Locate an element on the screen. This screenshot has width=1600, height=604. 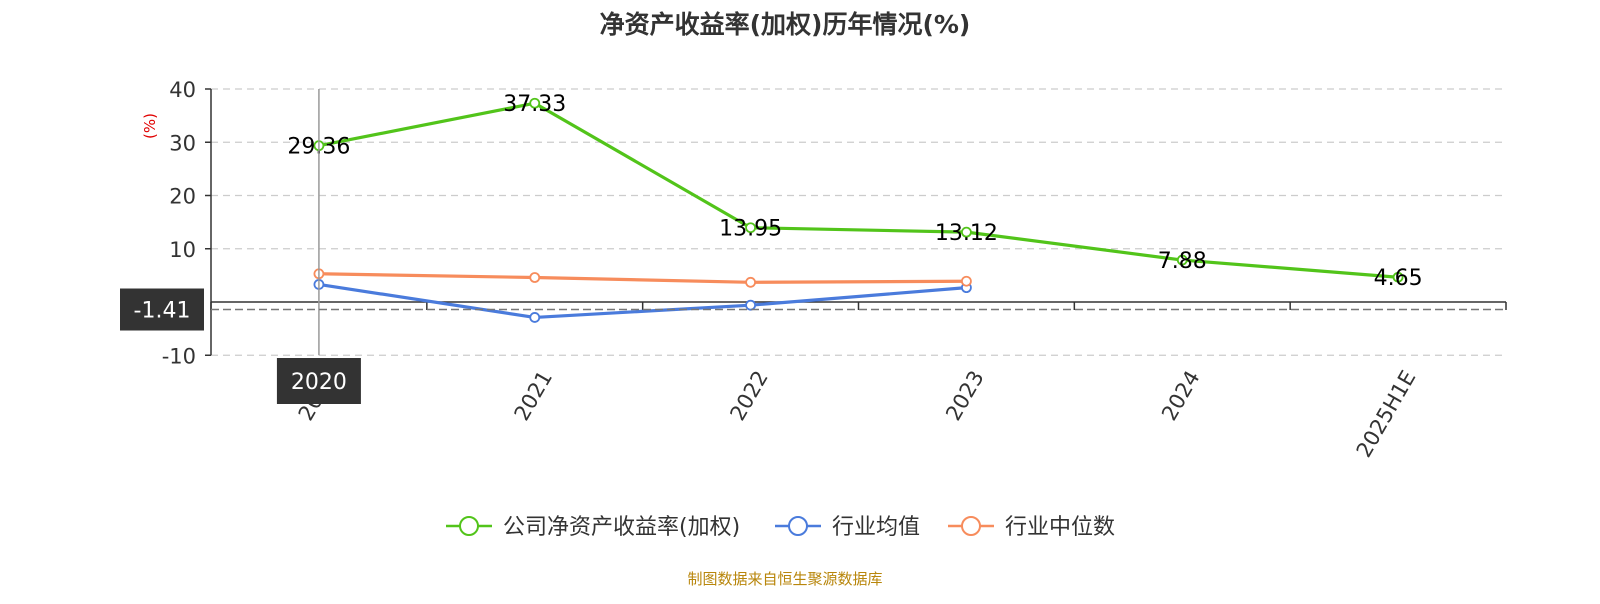
legend-item: 公司净资产收益率(加权) is located at coordinates (593, 527).